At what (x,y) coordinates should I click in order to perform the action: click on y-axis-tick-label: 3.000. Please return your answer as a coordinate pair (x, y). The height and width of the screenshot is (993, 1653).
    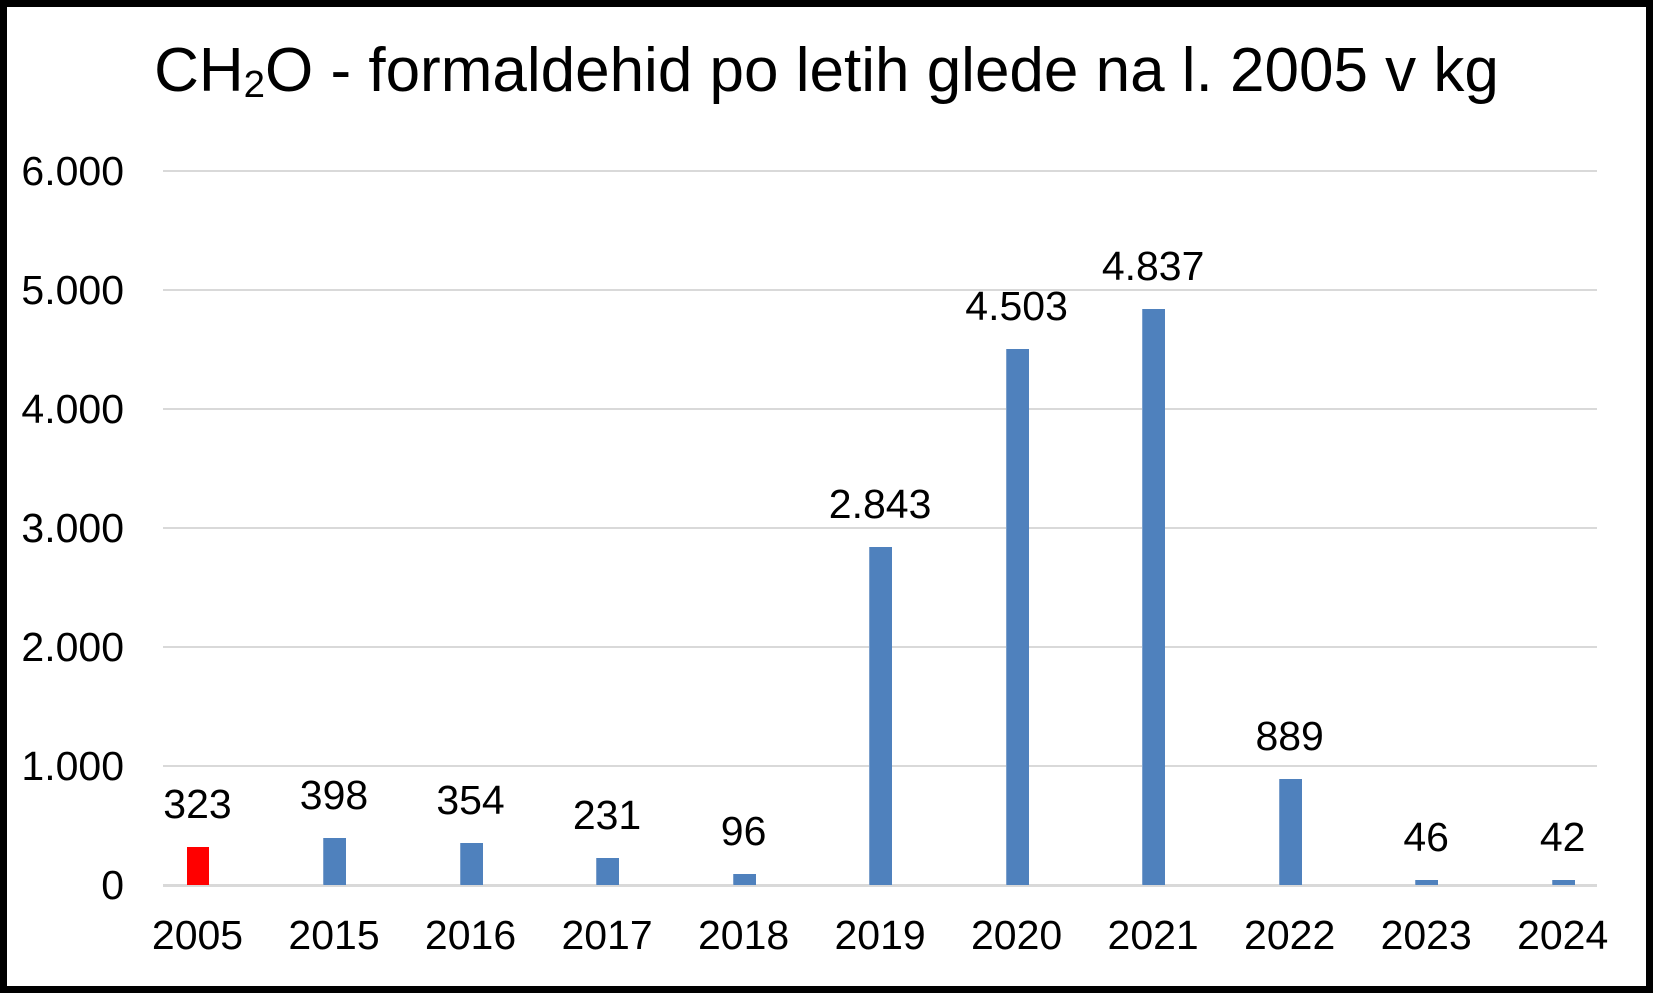
    Looking at the image, I should click on (72, 528).